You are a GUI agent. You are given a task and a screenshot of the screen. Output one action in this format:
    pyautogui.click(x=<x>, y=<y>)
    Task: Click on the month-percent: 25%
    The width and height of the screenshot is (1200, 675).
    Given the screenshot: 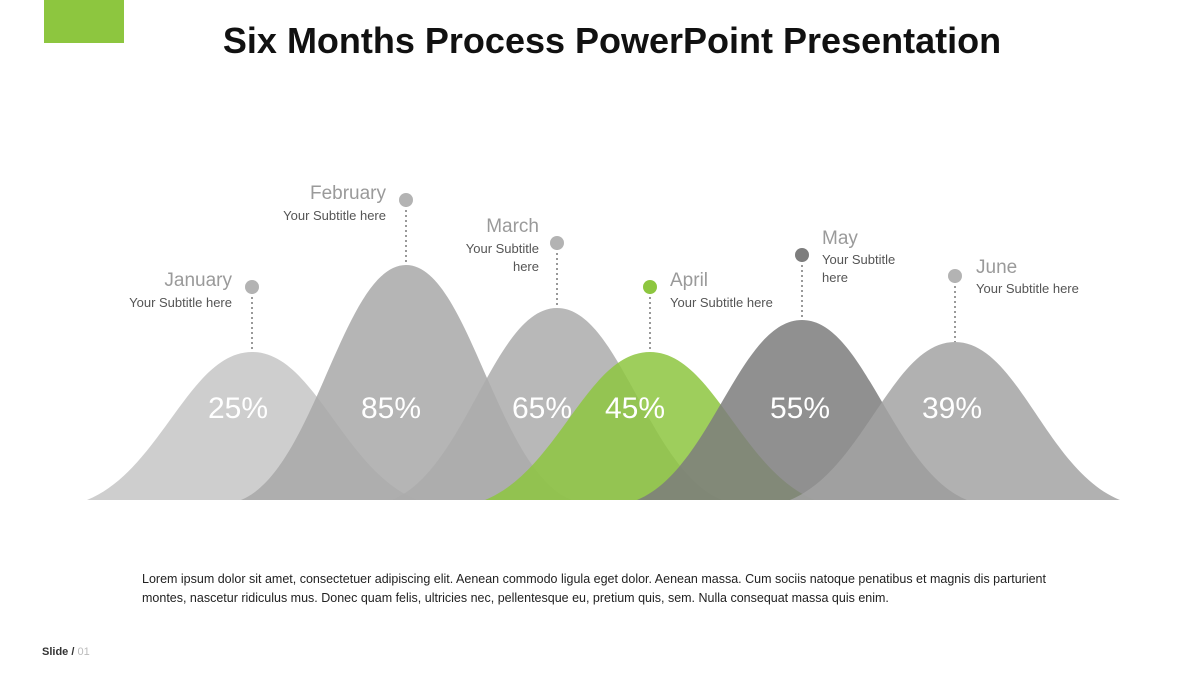 What is the action you would take?
    pyautogui.click(x=238, y=408)
    